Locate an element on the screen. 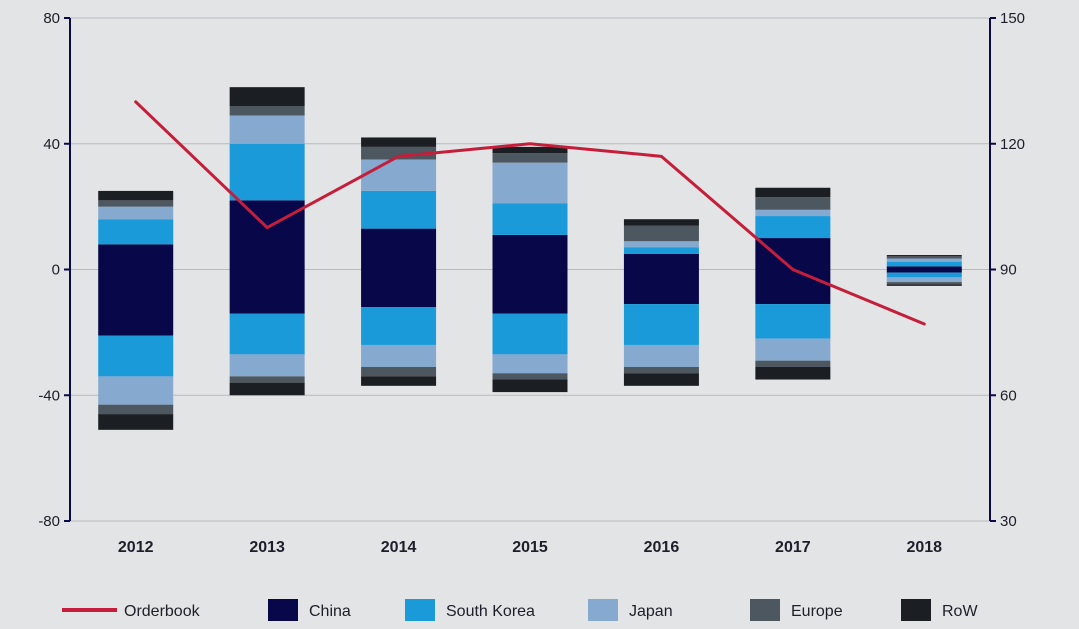 This screenshot has width=1079, height=629. legend-label: Orderbook is located at coordinates (162, 611).